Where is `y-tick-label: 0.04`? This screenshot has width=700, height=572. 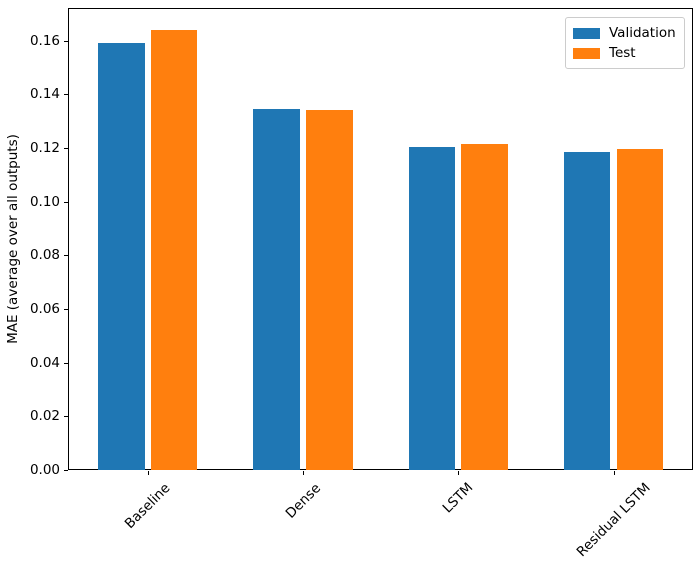 y-tick-label: 0.04 is located at coordinates (44, 362).